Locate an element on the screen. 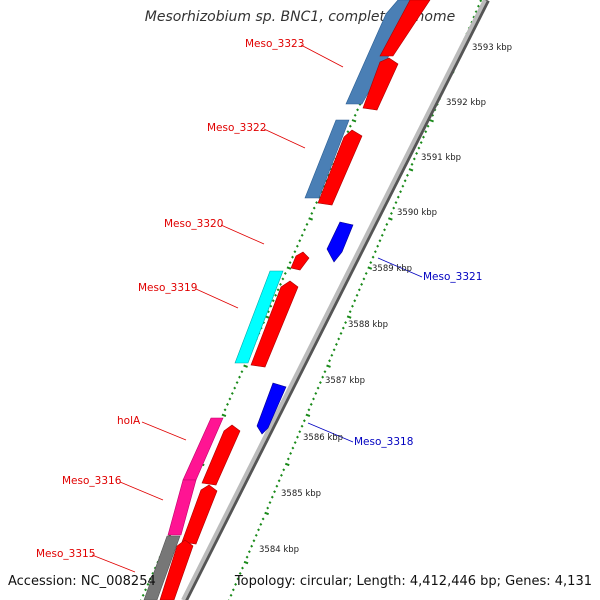 Image resolution: width=600 pixels, height=600 pixels. scale-label-3592: 3592 kbp is located at coordinates (466, 103).